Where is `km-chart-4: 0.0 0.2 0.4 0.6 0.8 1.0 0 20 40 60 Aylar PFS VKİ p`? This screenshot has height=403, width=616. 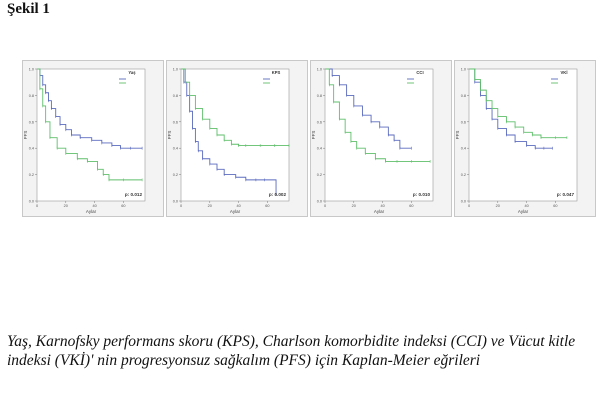 km-chart-4: 0.0 0.2 0.4 0.6 0.8 1.0 0 20 40 60 Aylar PFS VKİ p is located at coordinates (525, 138).